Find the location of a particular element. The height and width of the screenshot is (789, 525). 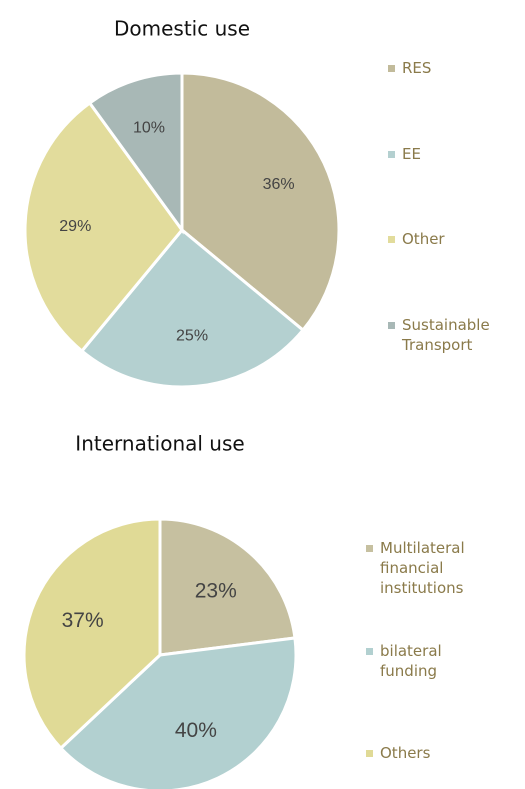

chart-title: International use is located at coordinates (159, 444).